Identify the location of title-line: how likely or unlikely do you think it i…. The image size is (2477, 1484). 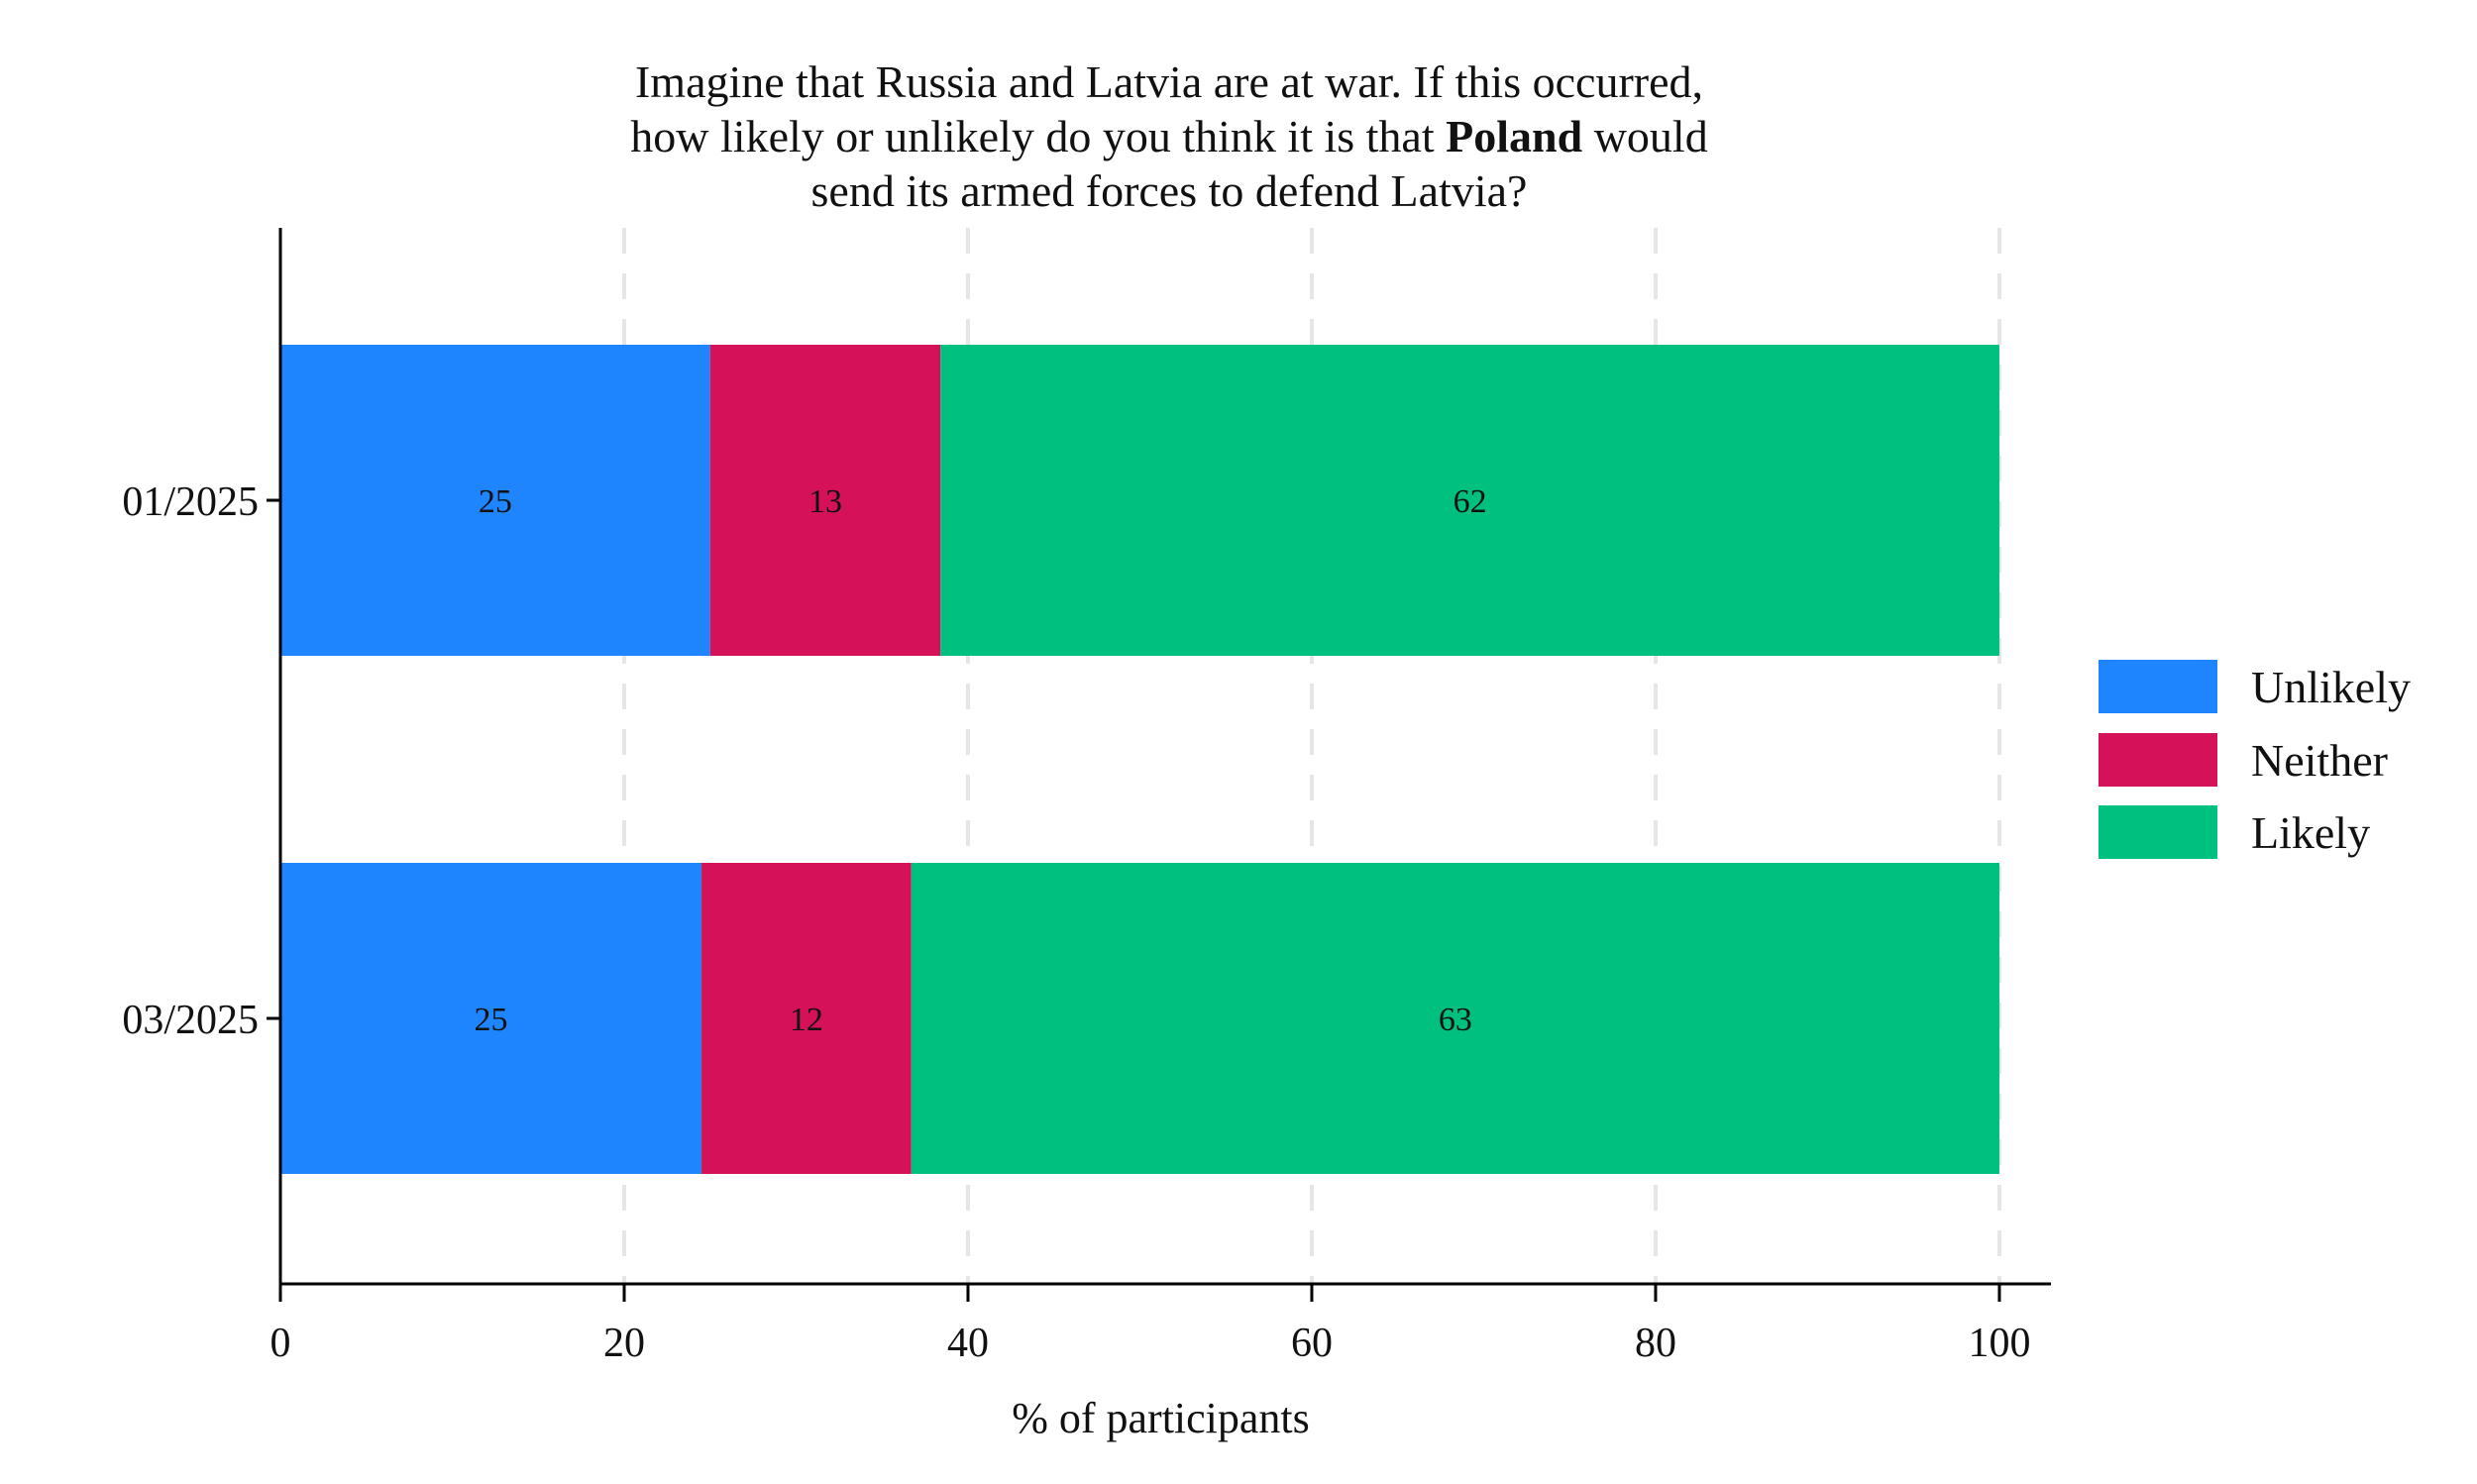
(1169, 136).